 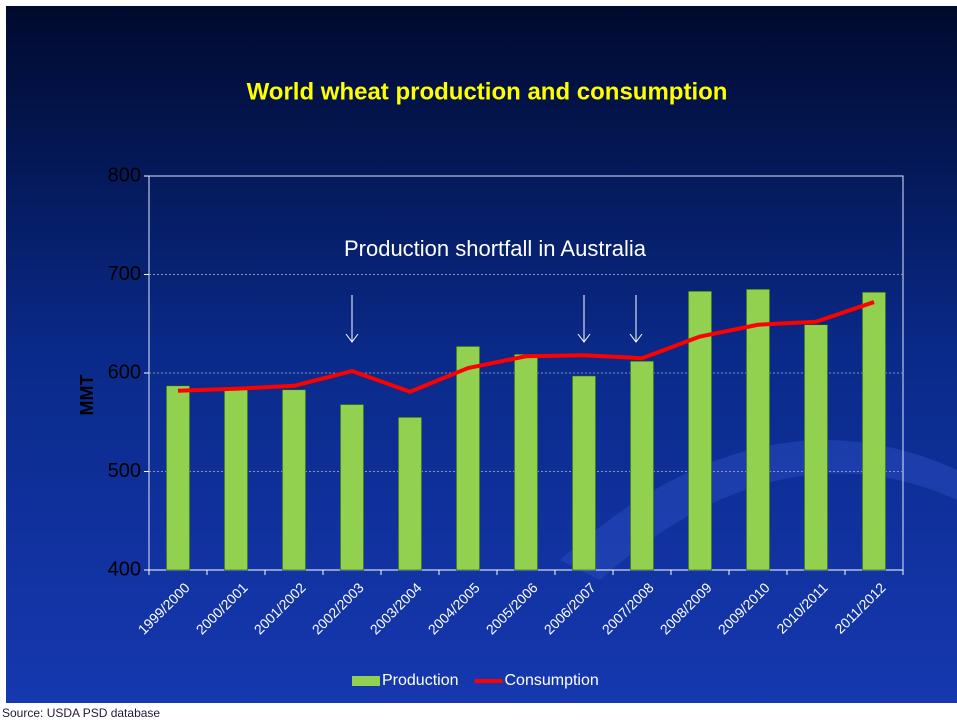 I want to click on y-tick-label: 400, so click(x=124, y=569).